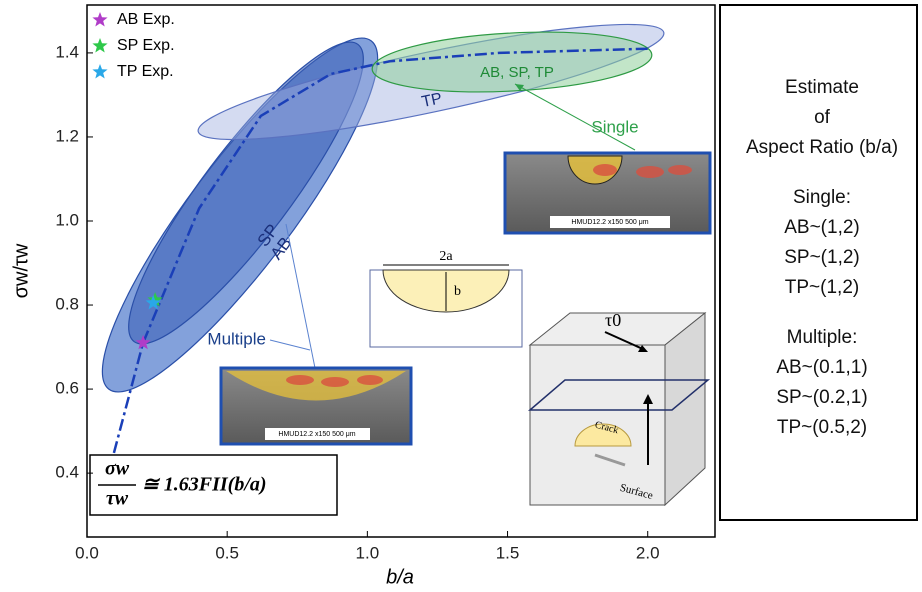  What do you see at coordinates (368, 552) in the screenshot?
I see `x-tick-label: 1.0` at bounding box center [368, 552].